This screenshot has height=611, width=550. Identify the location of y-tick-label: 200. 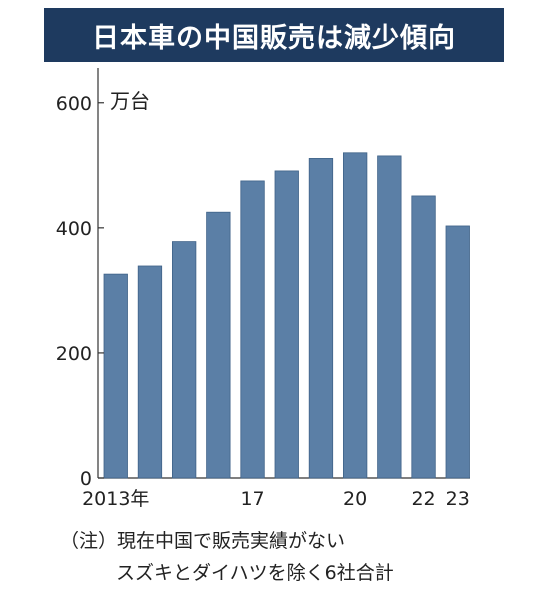
(74, 354).